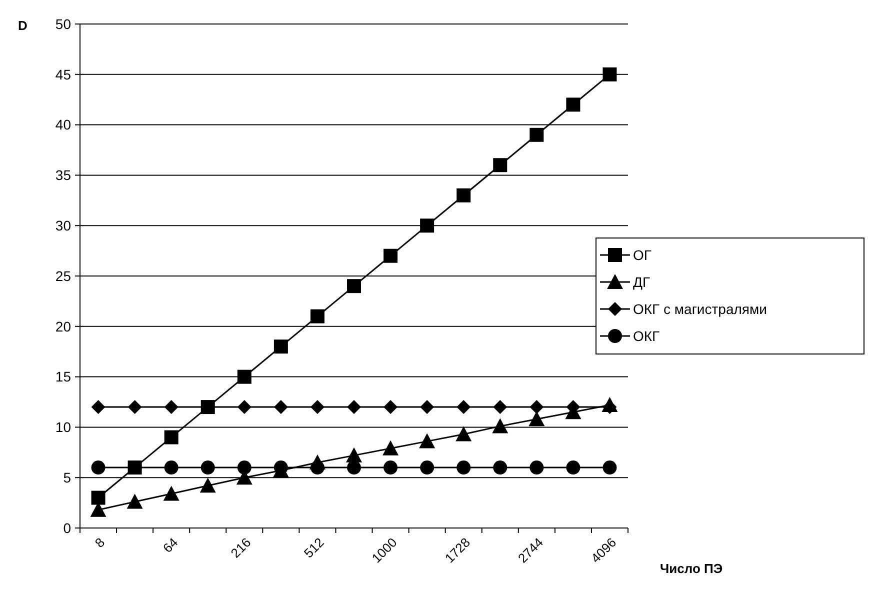 This screenshot has height=608, width=869. I want to click on y-tick-label: 30, so click(63, 226).